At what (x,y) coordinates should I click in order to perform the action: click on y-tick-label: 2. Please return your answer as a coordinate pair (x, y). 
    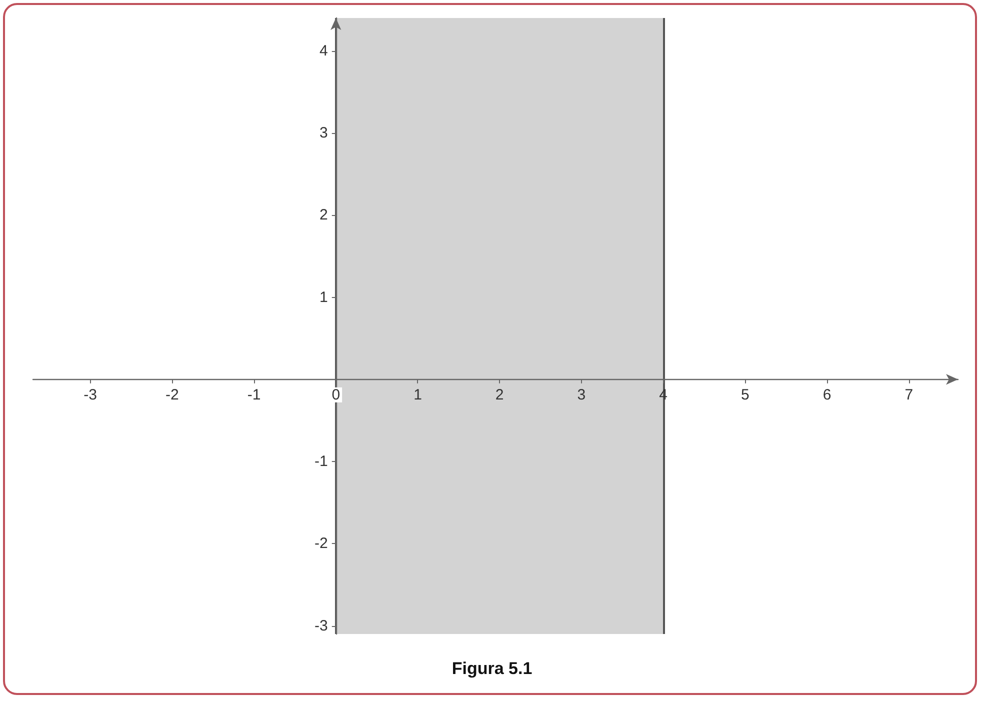
    Looking at the image, I should click on (324, 215).